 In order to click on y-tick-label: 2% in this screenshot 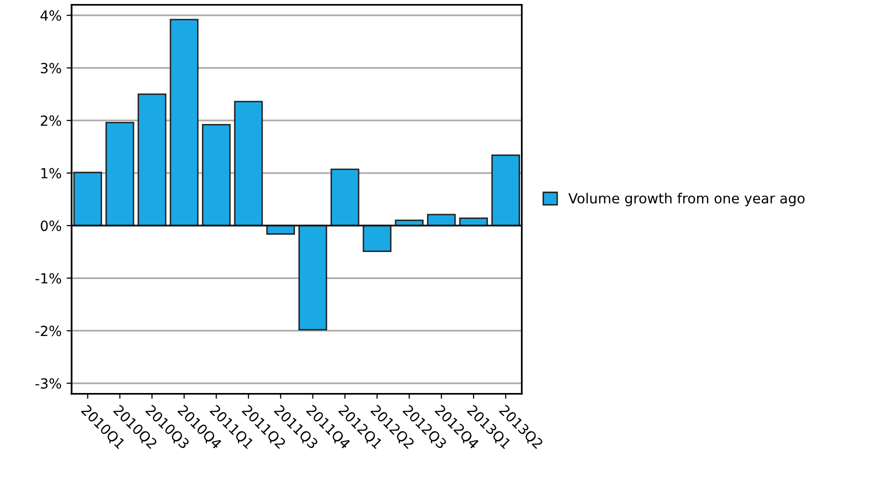, I will do `click(51, 120)`.